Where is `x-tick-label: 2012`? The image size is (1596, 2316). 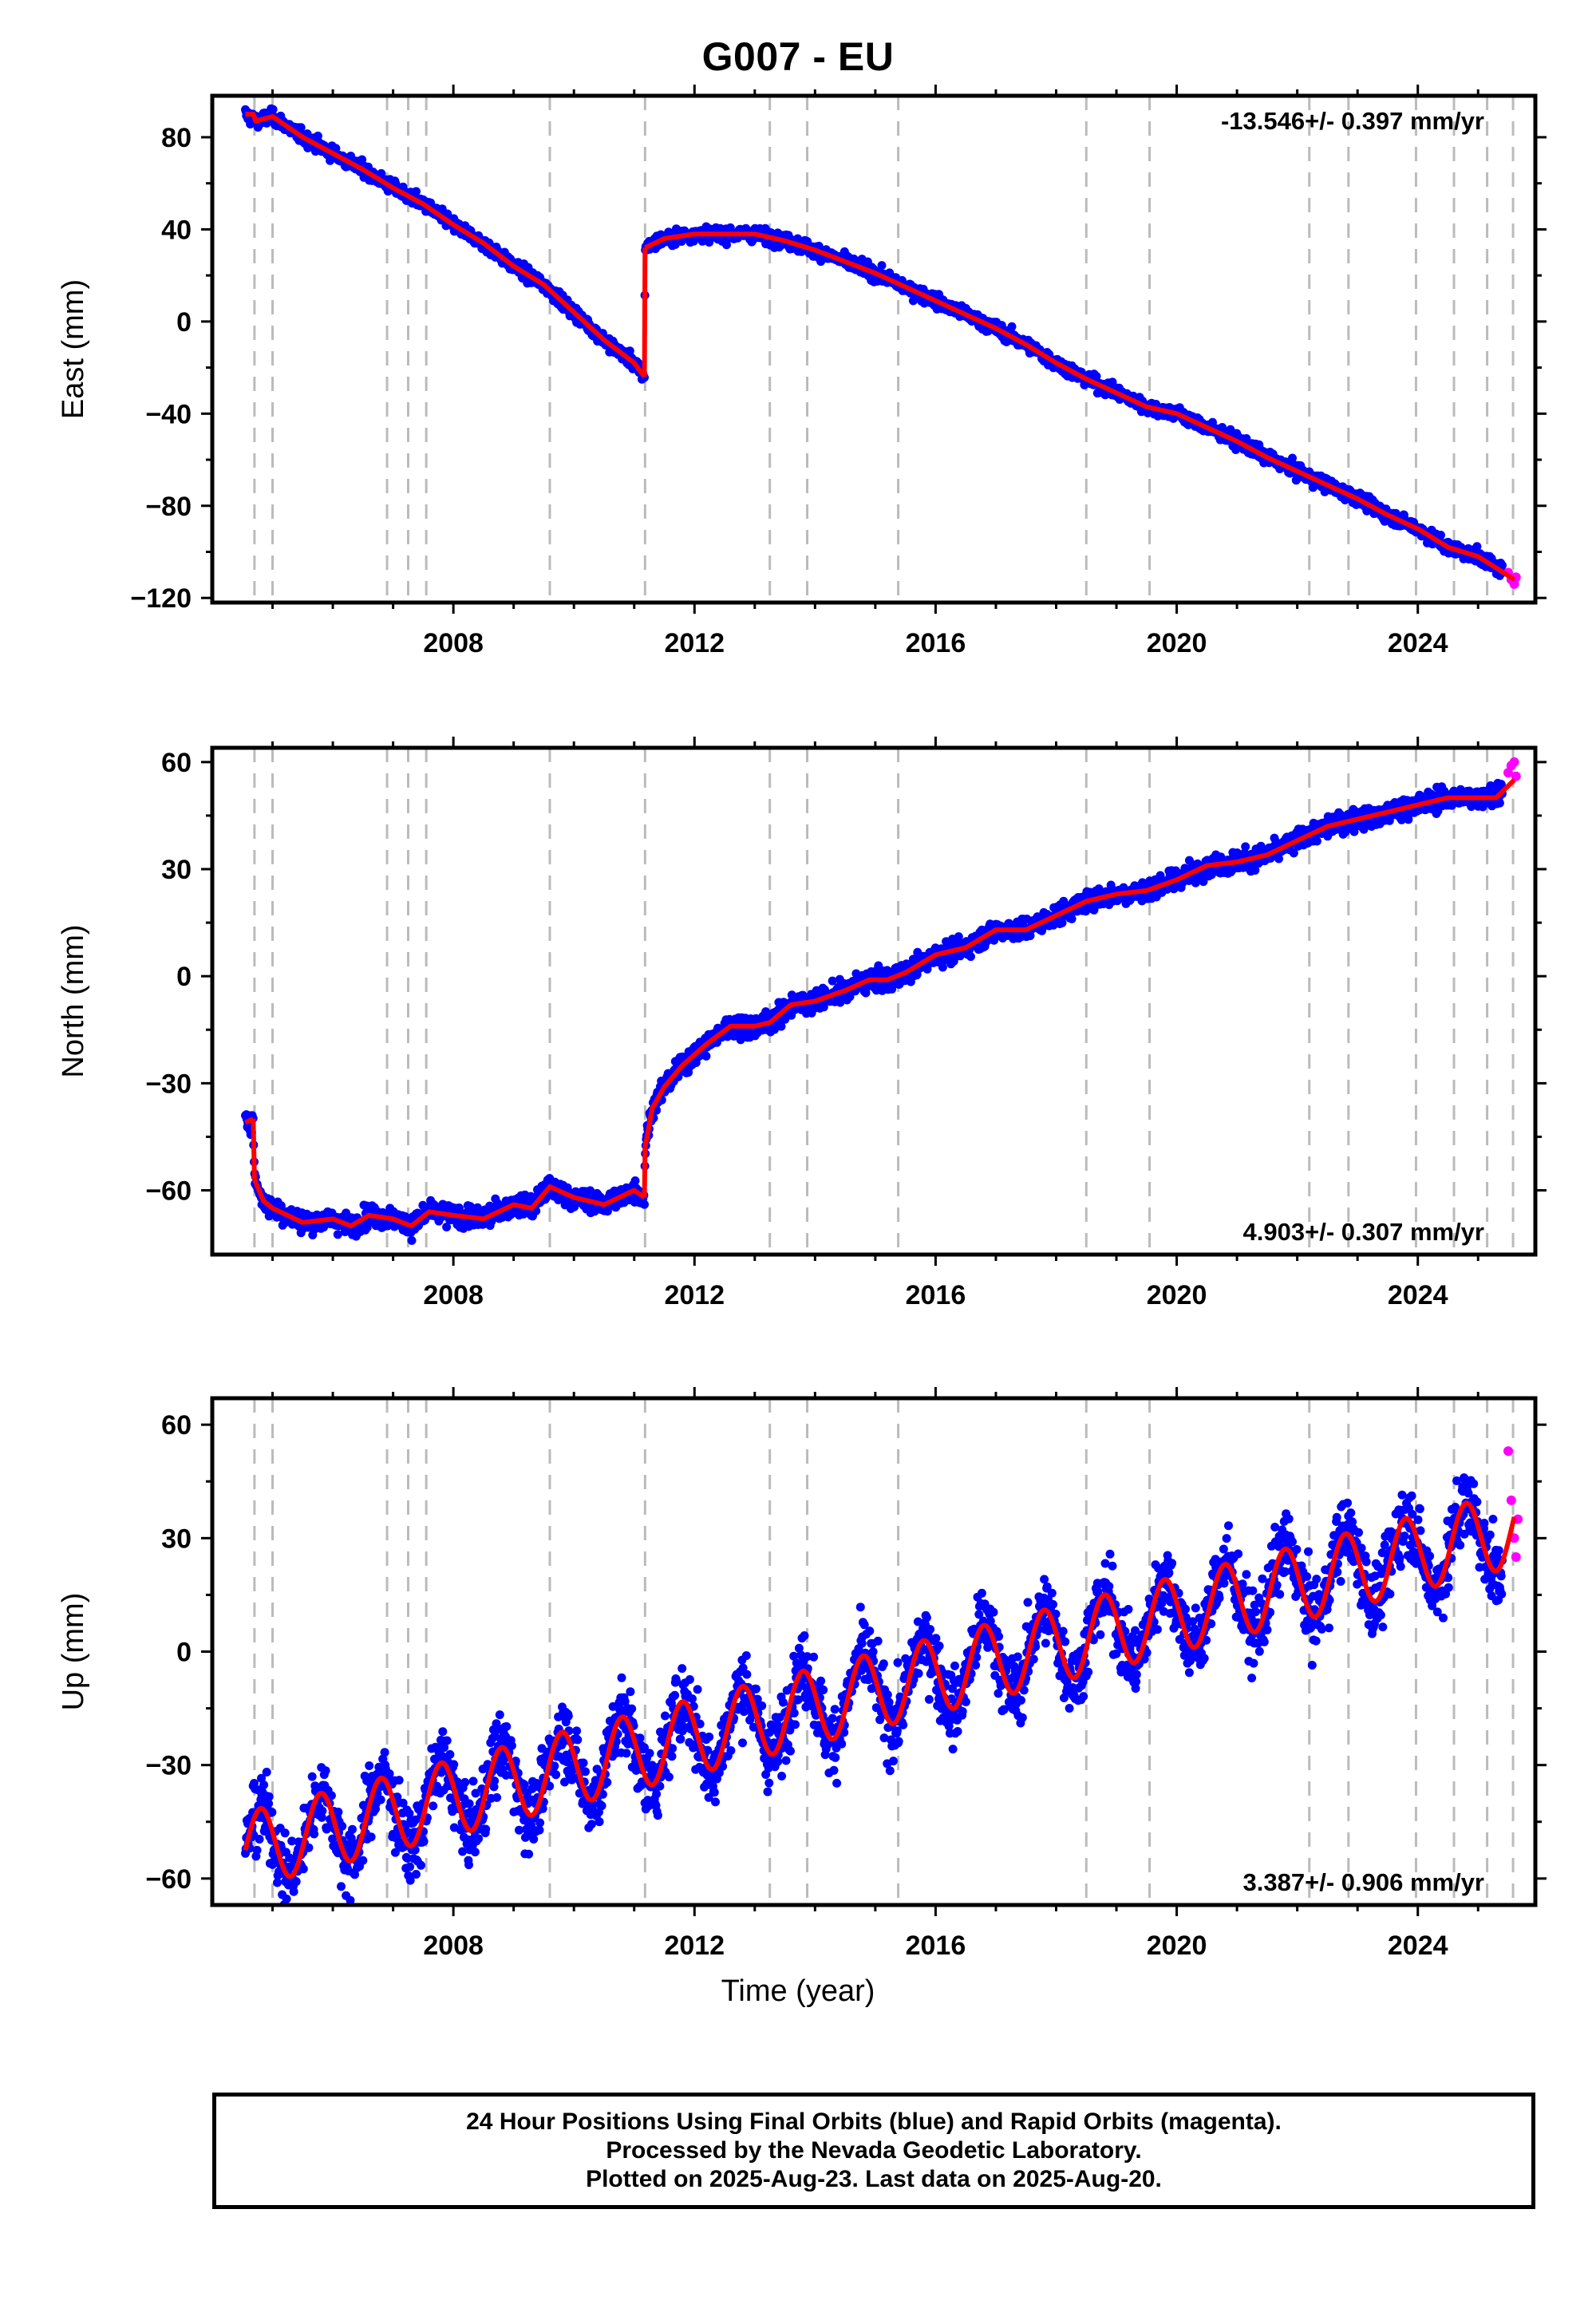 x-tick-label: 2012 is located at coordinates (694, 643).